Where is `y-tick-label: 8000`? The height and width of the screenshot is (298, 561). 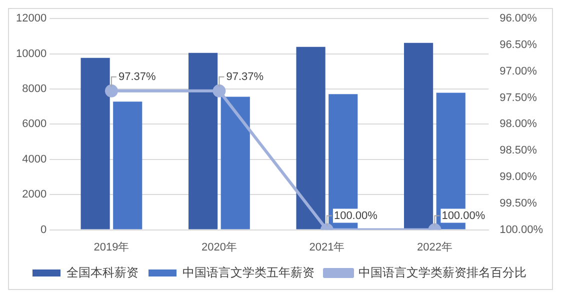 y-tick-label: 8000 is located at coordinates (34, 89).